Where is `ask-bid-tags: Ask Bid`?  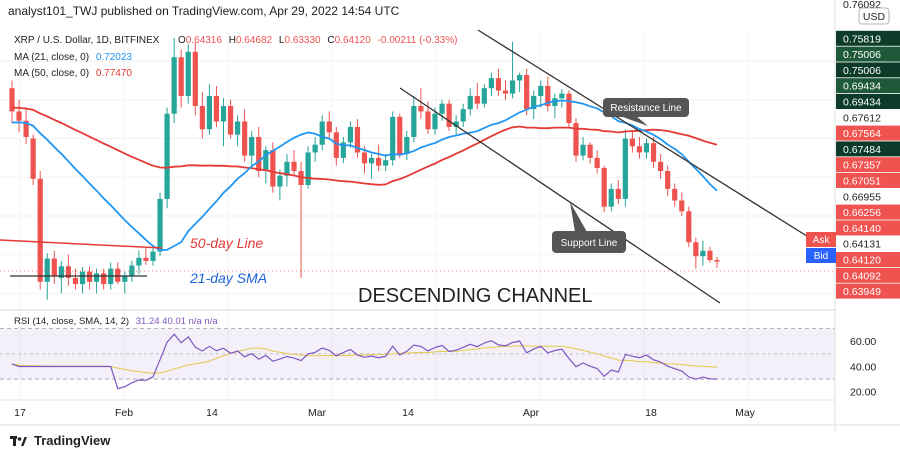 ask-bid-tags: Ask Bid is located at coordinates (821, 247).